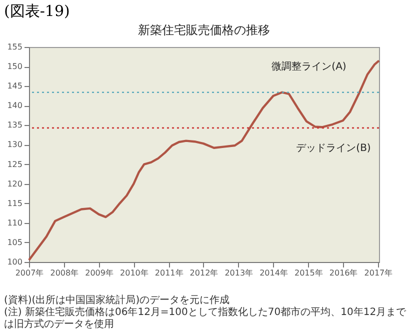 This screenshot has width=412, height=331. Describe the element at coordinates (204, 30) in the screenshot. I see `chart-title: 新築住宅販売価格の推移` at that location.